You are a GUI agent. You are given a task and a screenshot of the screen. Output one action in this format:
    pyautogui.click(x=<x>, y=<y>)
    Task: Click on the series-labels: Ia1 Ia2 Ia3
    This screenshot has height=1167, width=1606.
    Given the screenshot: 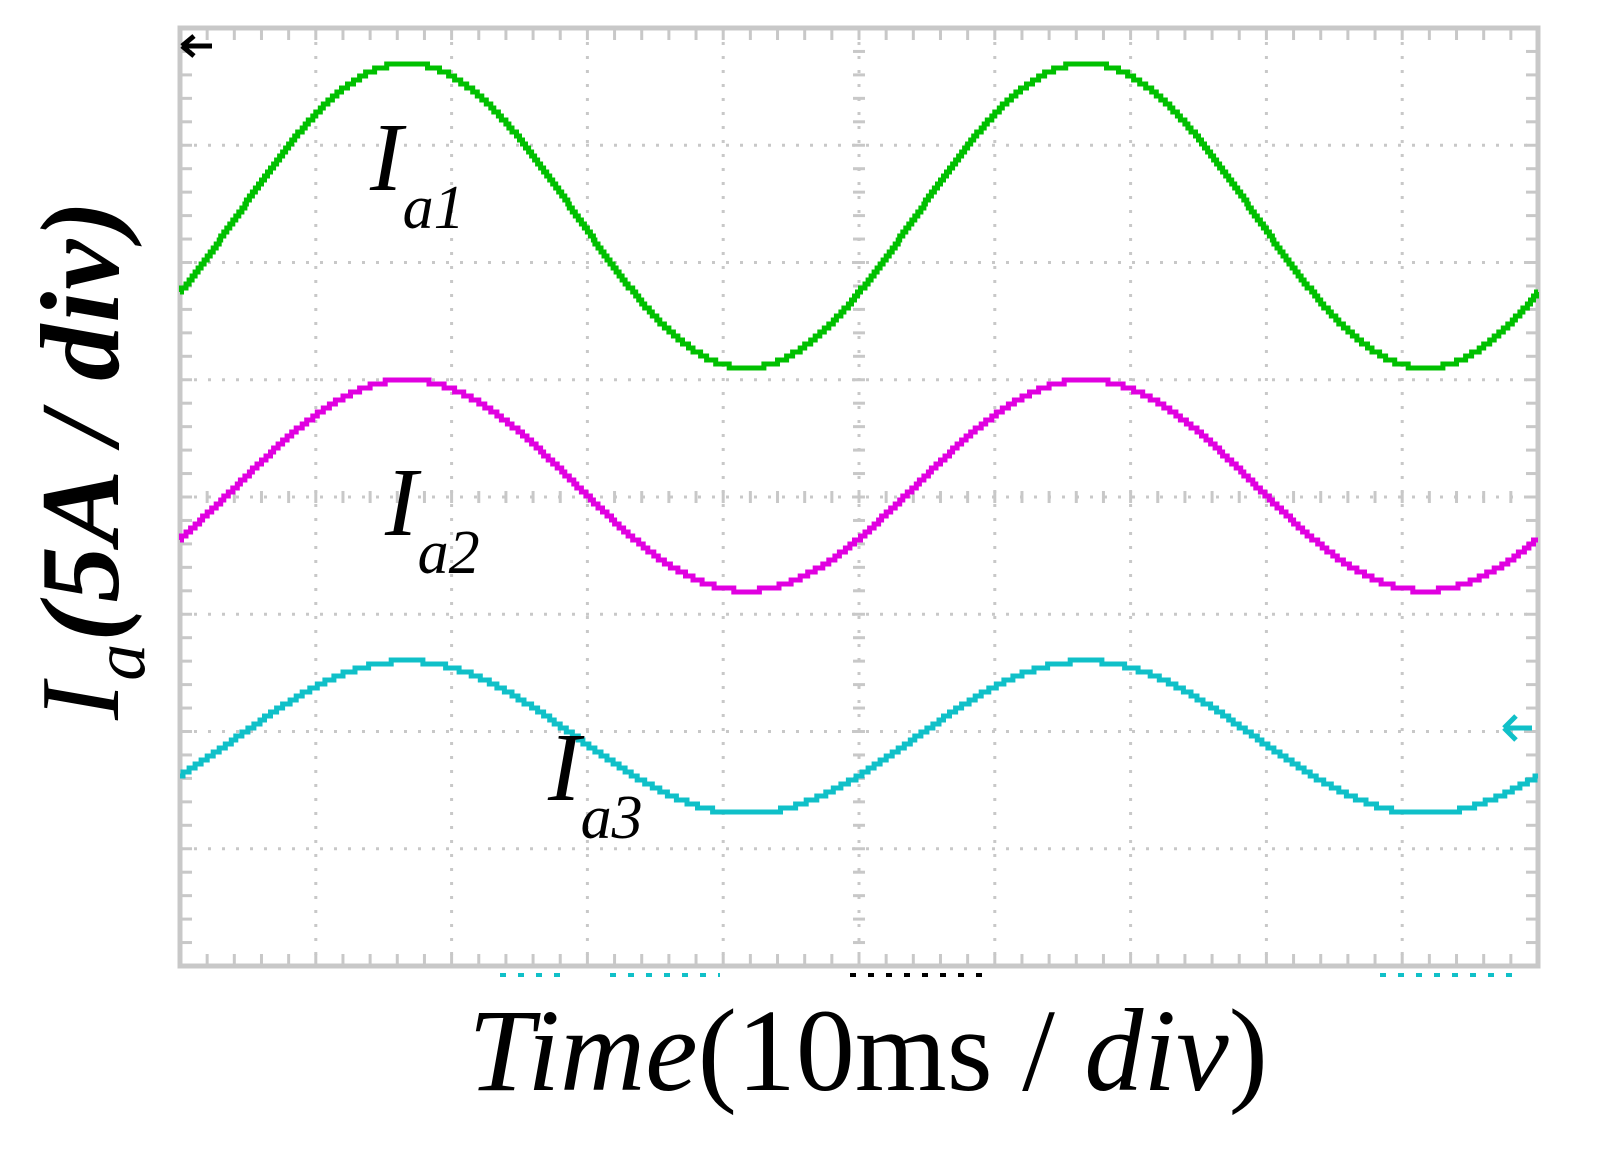 What is the action you would take?
    pyautogui.click(x=506, y=478)
    